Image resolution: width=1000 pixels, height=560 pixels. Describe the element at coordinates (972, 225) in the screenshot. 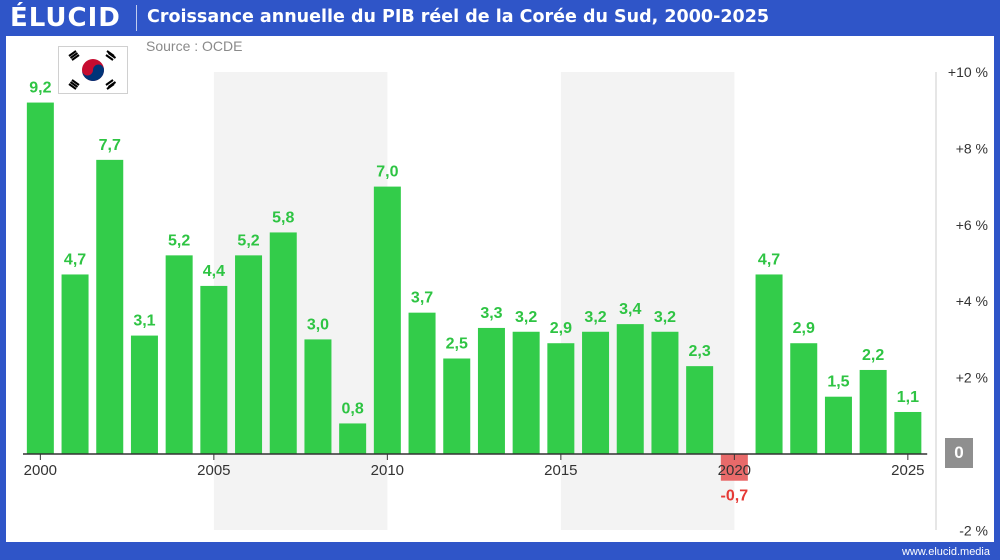

I see `y-tick-label-6: +6 %` at that location.